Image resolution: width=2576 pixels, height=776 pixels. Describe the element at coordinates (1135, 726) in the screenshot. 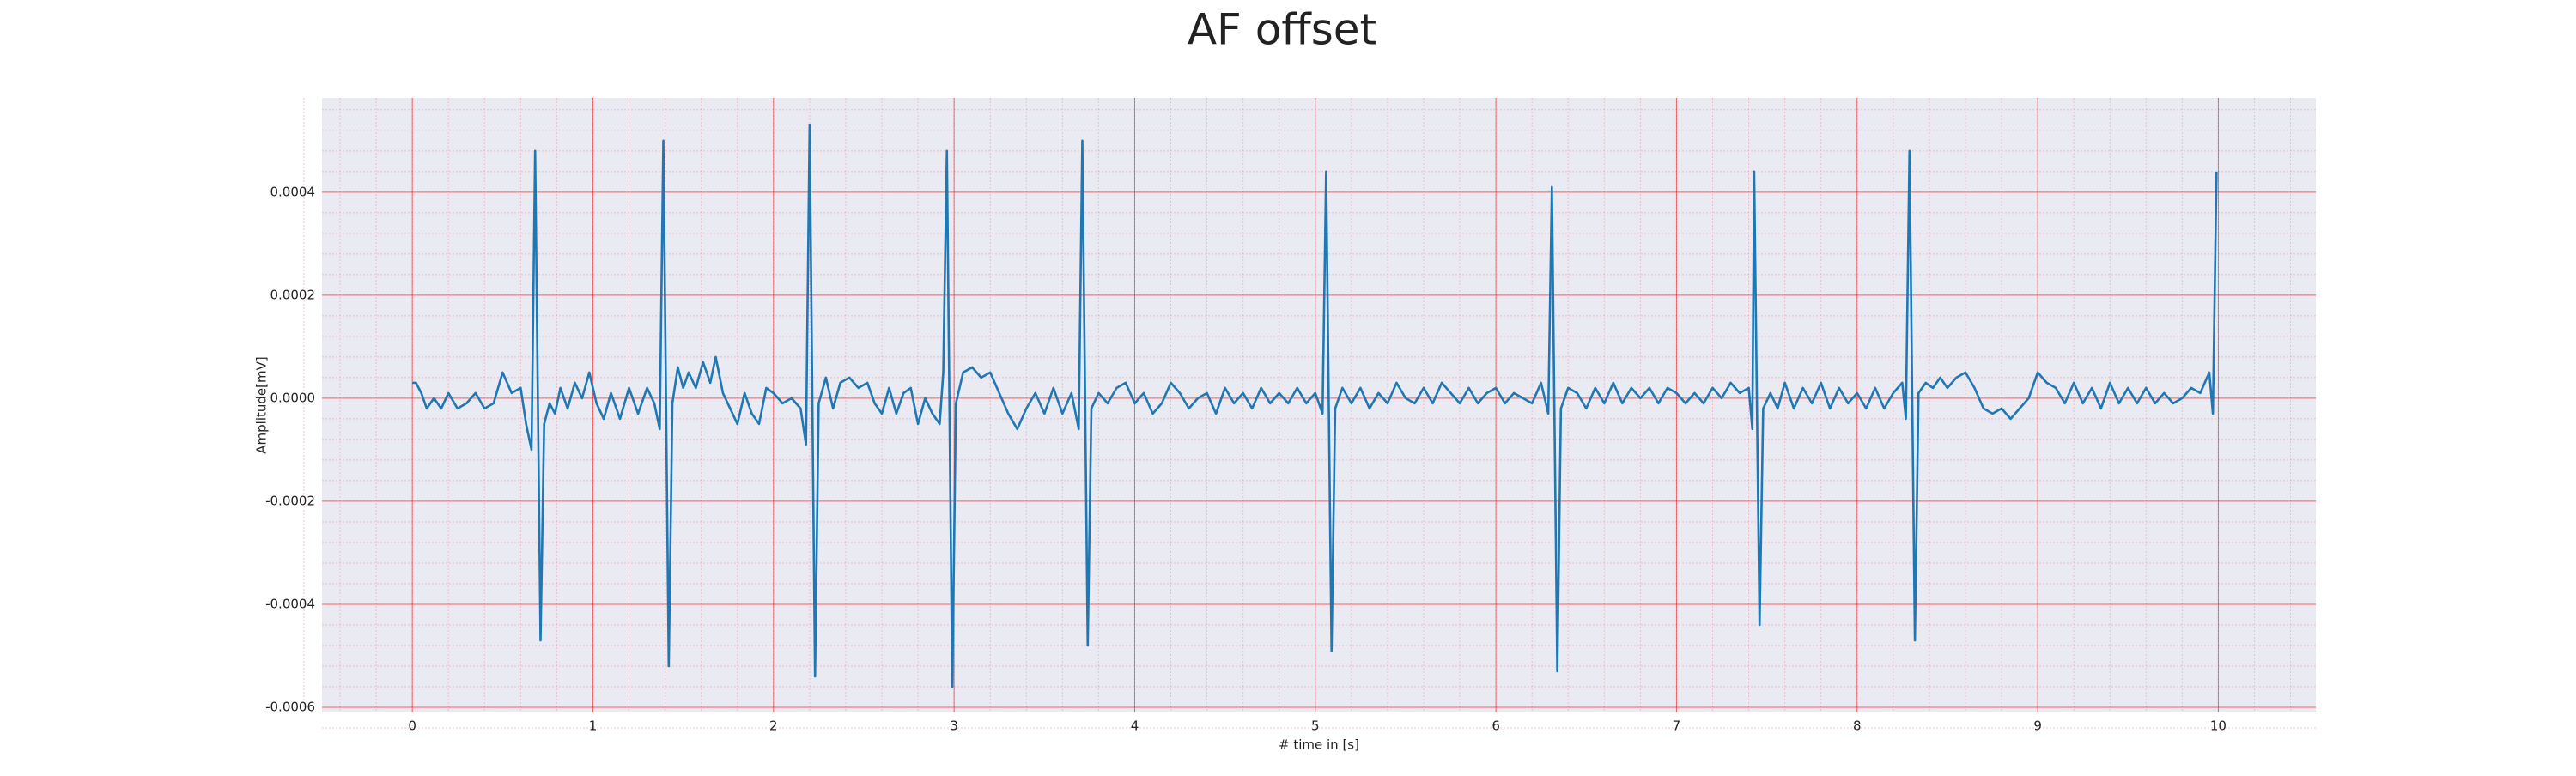

I see `x-tick-label: 4` at that location.